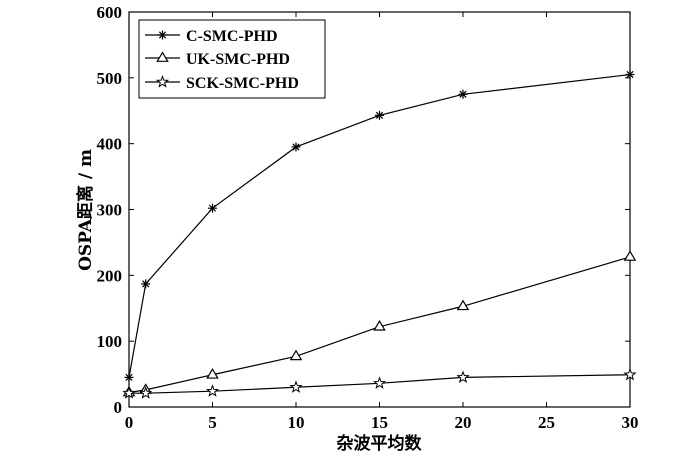 The image size is (700, 456). What do you see at coordinates (546, 422) in the screenshot?
I see `x-tick-label: 25` at bounding box center [546, 422].